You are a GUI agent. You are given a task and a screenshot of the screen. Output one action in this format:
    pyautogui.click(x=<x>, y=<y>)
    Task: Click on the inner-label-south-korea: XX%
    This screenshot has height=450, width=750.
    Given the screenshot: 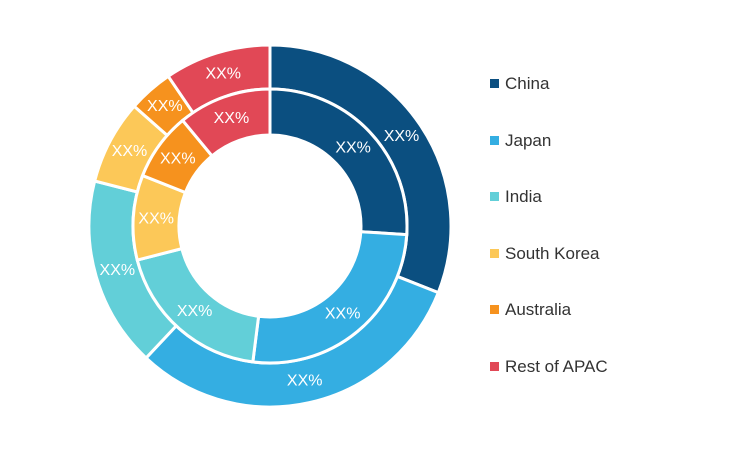 What is the action you would take?
    pyautogui.click(x=156, y=218)
    